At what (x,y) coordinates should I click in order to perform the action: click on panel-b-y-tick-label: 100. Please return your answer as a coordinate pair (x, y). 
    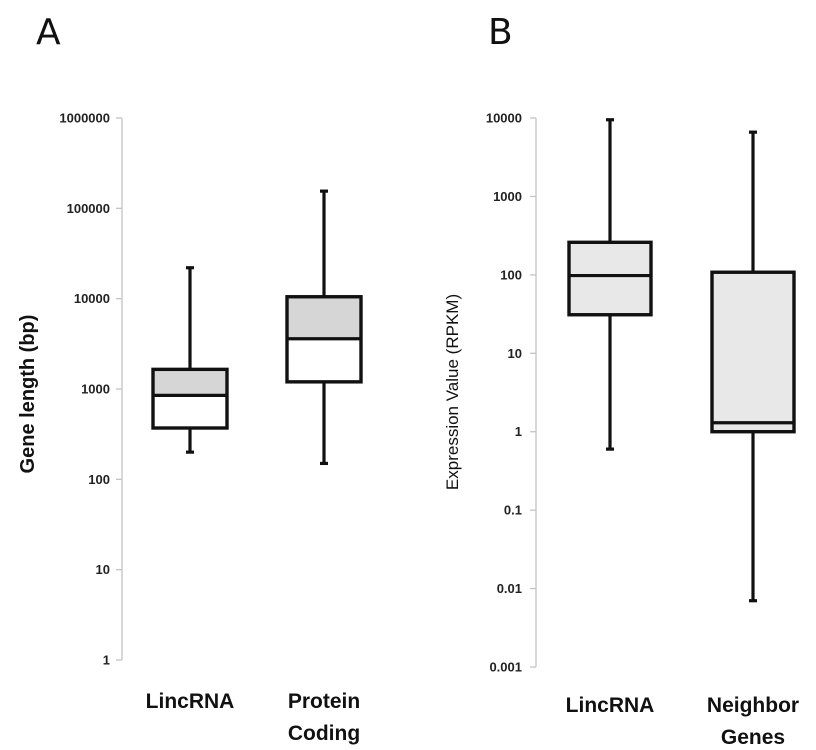
    Looking at the image, I should click on (511, 274).